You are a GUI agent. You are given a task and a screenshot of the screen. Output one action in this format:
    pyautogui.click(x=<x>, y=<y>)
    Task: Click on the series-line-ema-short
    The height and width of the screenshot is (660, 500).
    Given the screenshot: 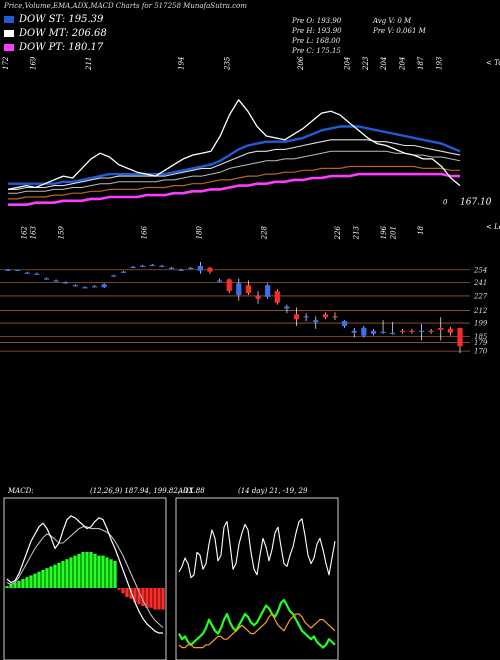 What is the action you would take?
    pyautogui.click(x=234, y=155)
    